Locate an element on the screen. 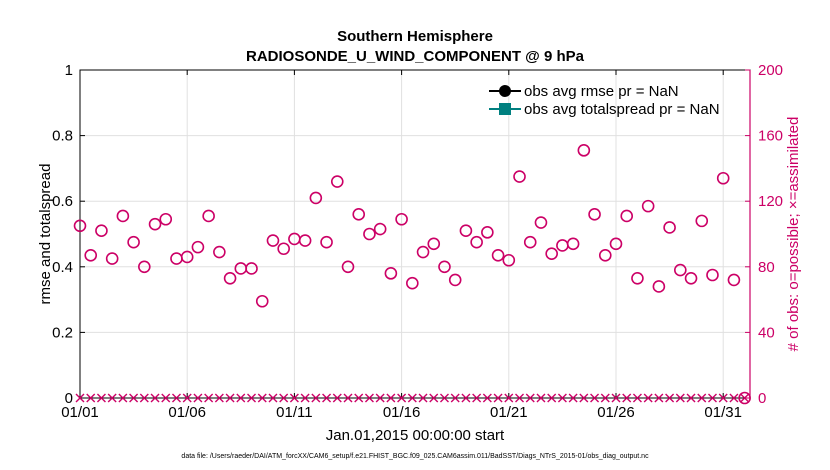  y-left-tick-label: 0.2 is located at coordinates (62, 332).